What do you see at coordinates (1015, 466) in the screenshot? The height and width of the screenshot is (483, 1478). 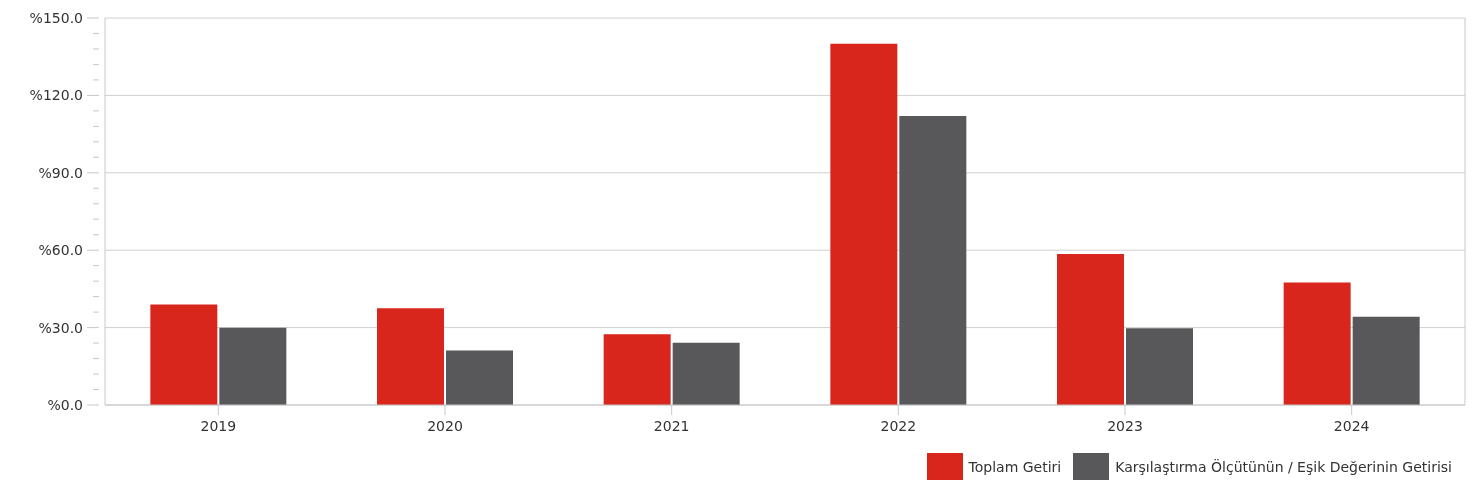 I see `legend-label: Toplam Getiri` at bounding box center [1015, 466].